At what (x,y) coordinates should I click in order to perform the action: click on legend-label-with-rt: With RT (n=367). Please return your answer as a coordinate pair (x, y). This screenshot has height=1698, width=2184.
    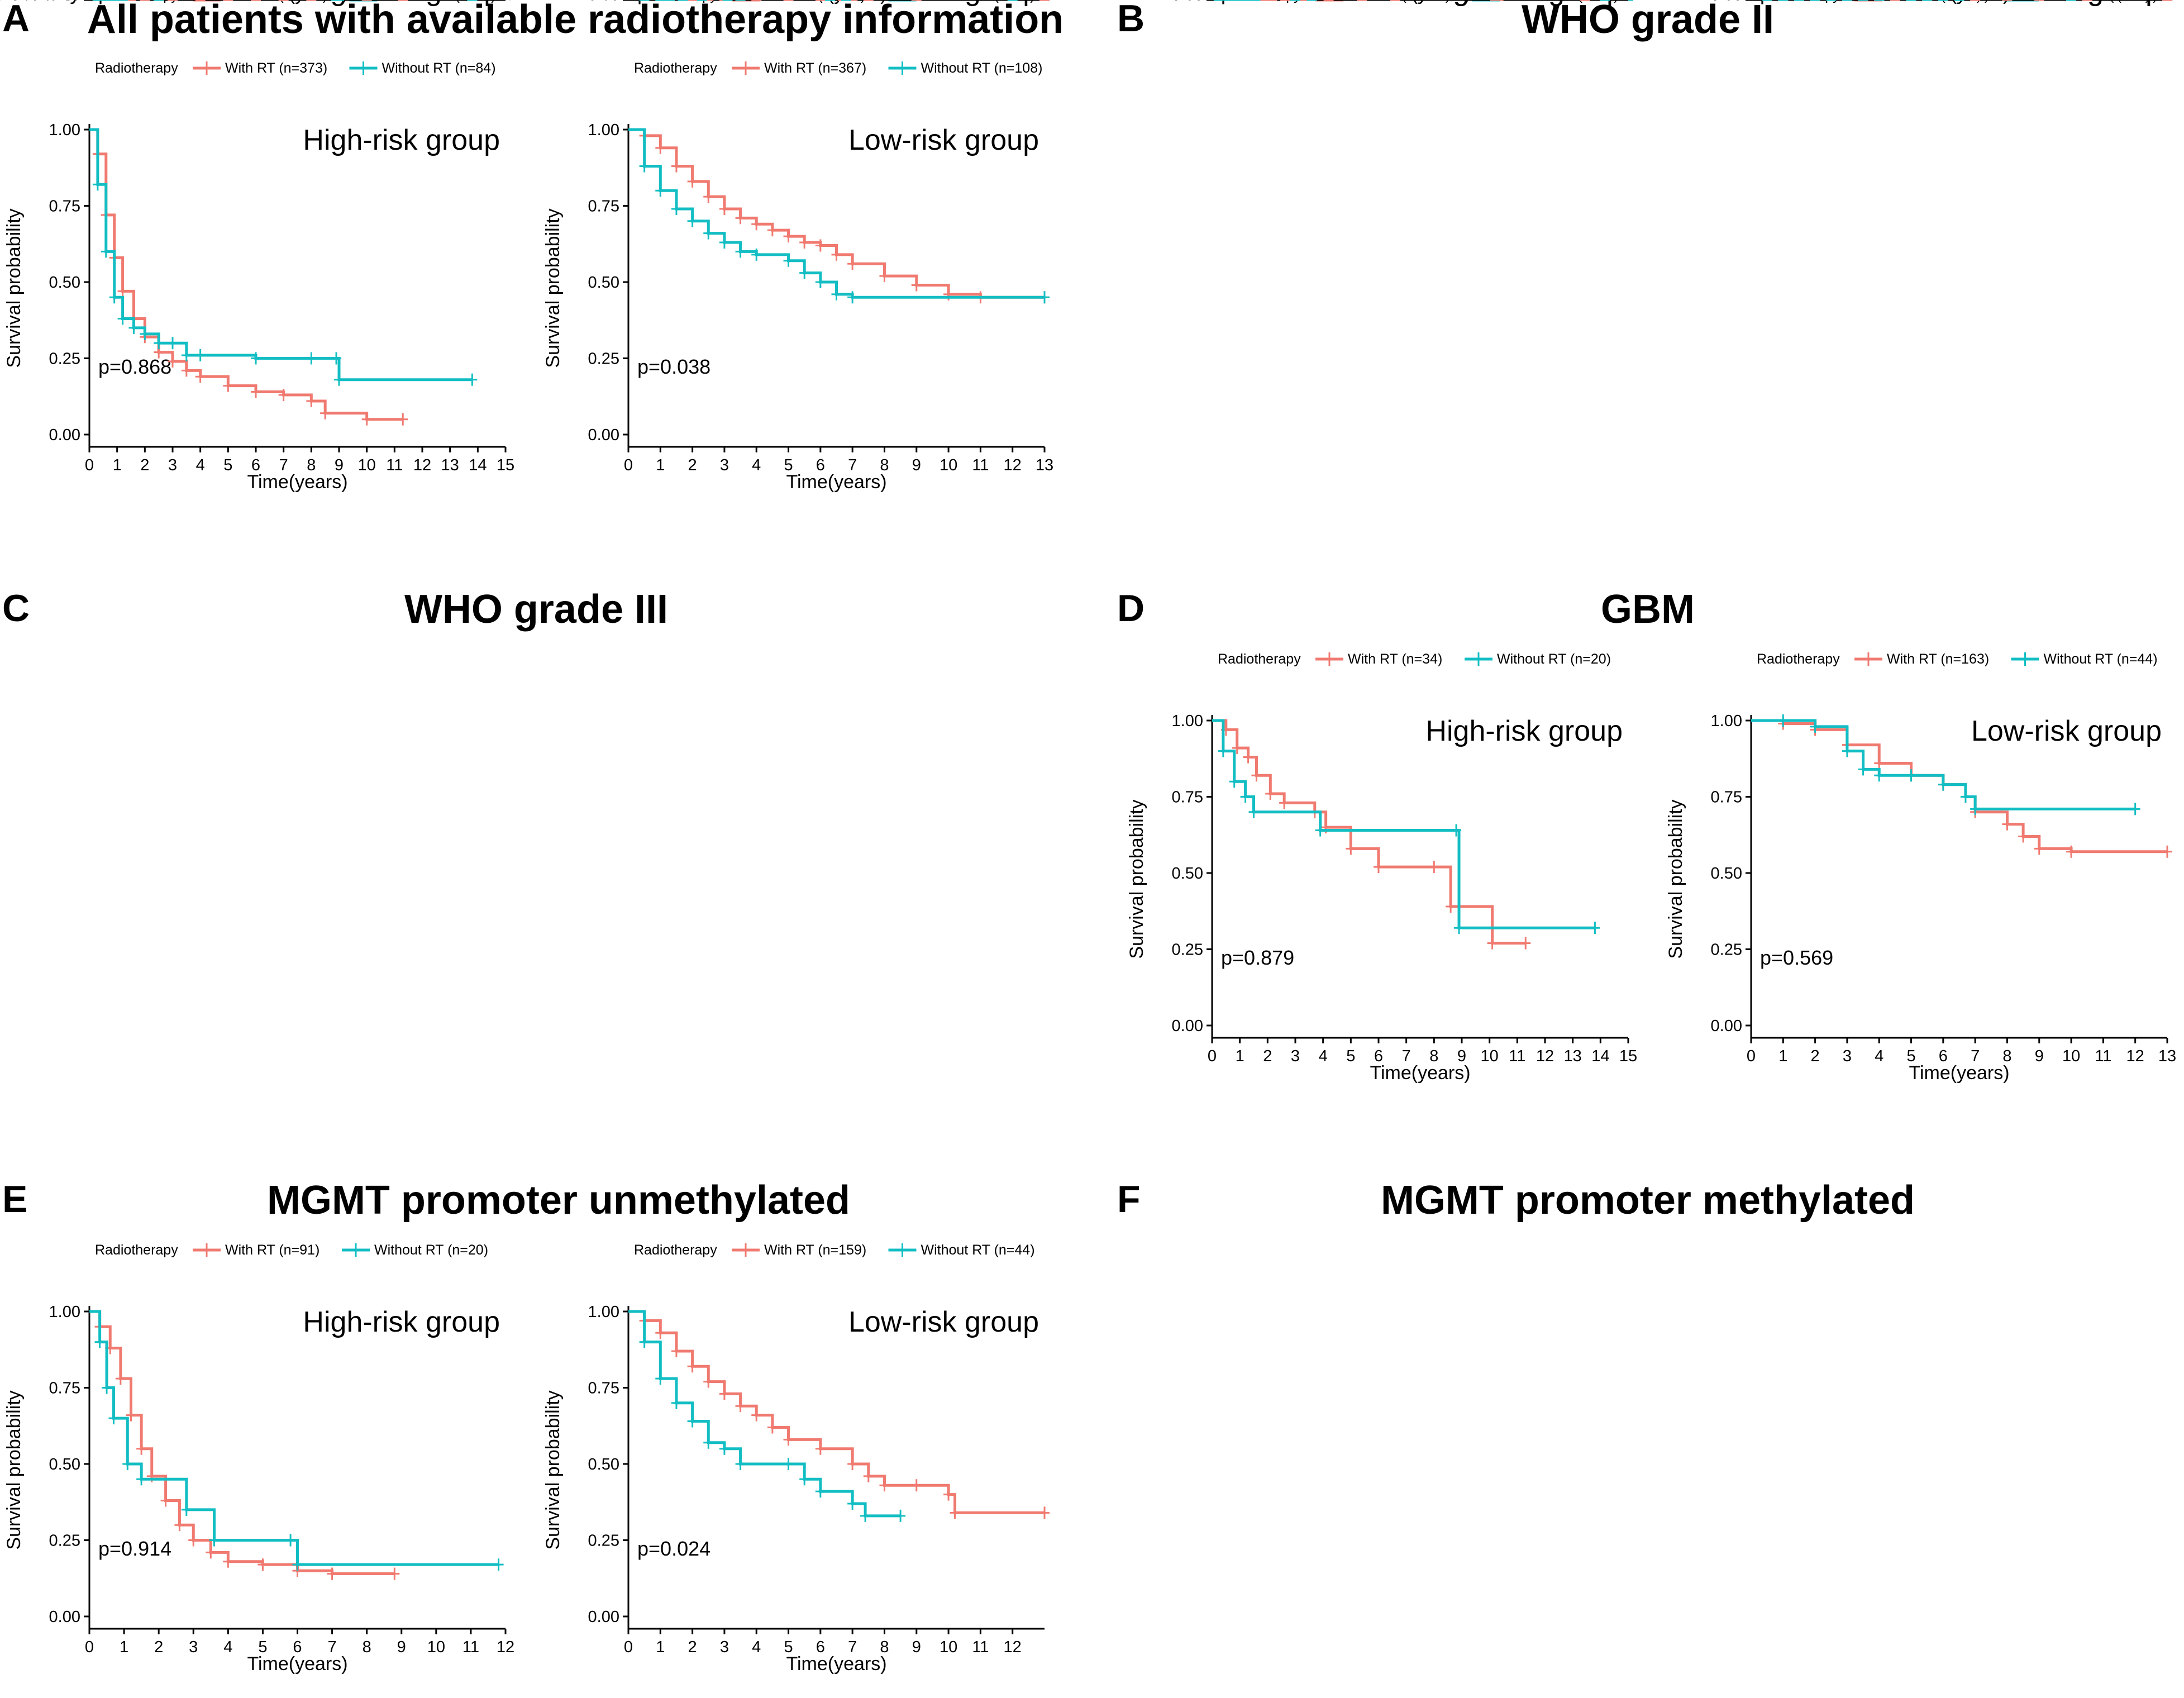
    Looking at the image, I should click on (815, 68).